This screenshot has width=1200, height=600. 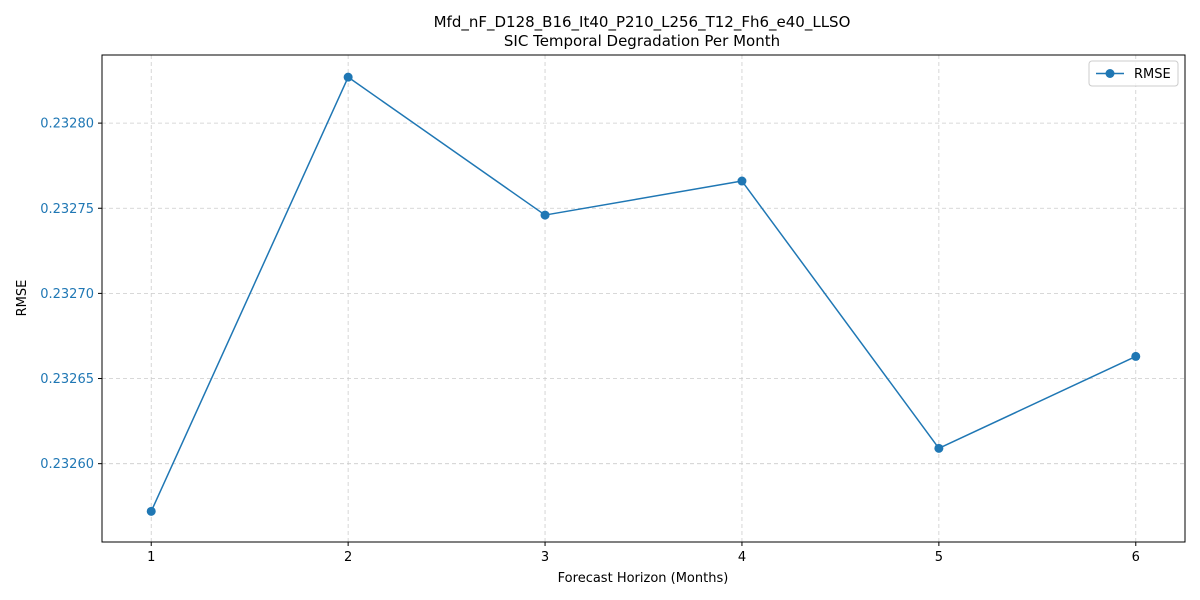 I want to click on x-tick-label: 1, so click(x=151, y=557).